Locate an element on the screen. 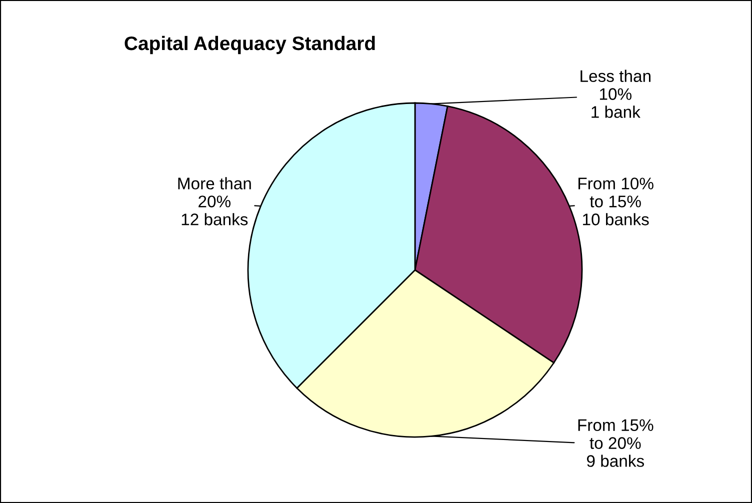 Image resolution: width=752 pixels, height=503 pixels. data-label: 1 bank is located at coordinates (616, 112).